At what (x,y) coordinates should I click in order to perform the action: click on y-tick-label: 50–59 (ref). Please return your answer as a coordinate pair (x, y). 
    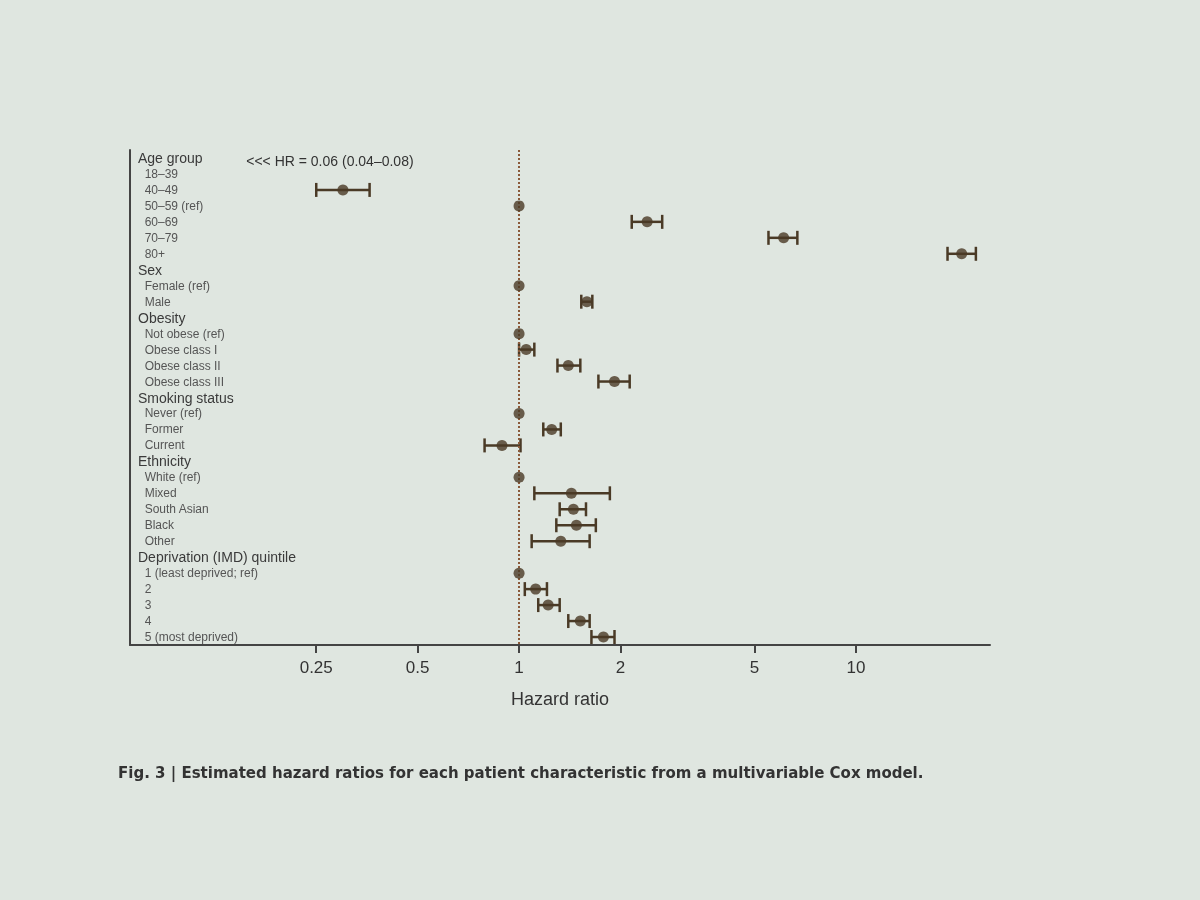
    Looking at the image, I should click on (171, 205).